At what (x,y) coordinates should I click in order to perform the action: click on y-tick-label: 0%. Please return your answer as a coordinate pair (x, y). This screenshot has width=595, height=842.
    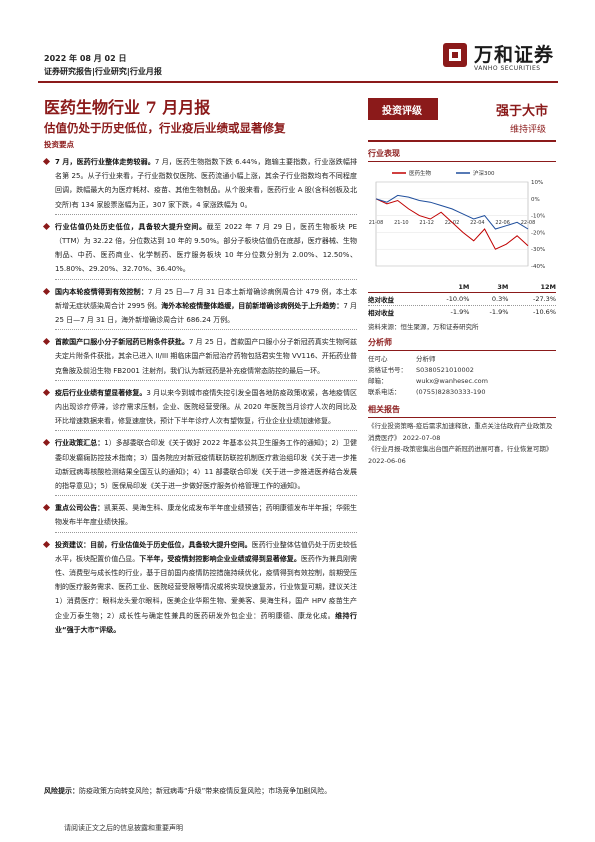
    Looking at the image, I should click on (535, 200).